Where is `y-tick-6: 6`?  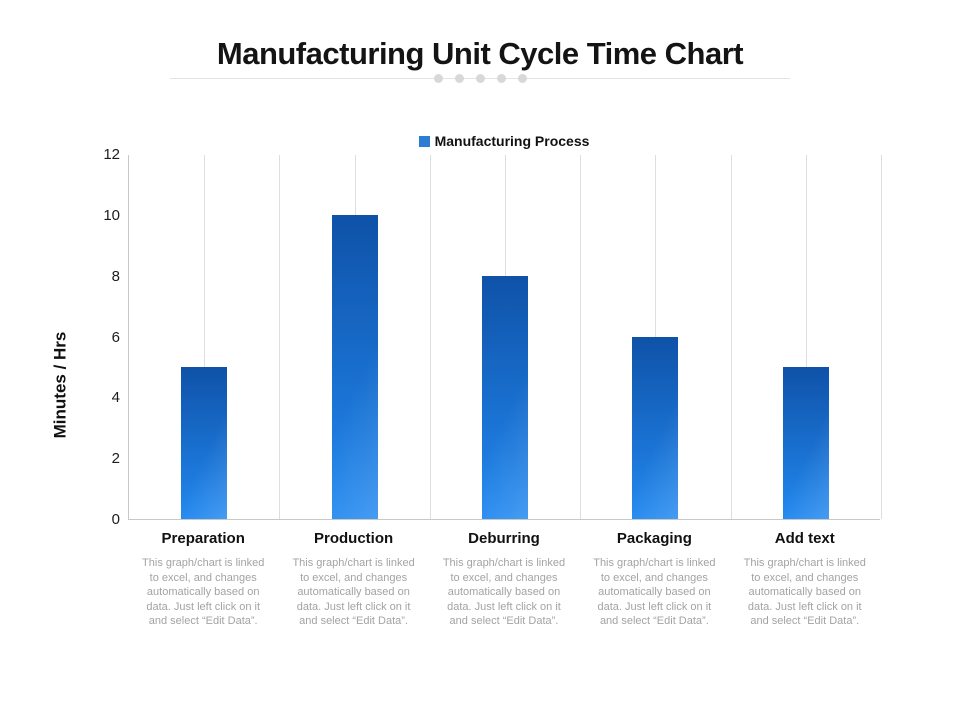 y-tick-6: 6 is located at coordinates (115, 337).